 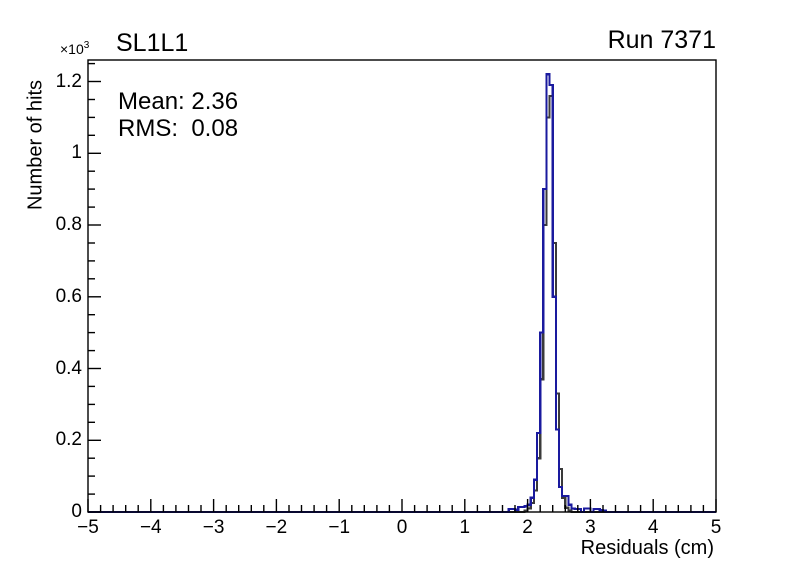 What do you see at coordinates (661, 40) in the screenshot?
I see `run-number-label: Run 7371` at bounding box center [661, 40].